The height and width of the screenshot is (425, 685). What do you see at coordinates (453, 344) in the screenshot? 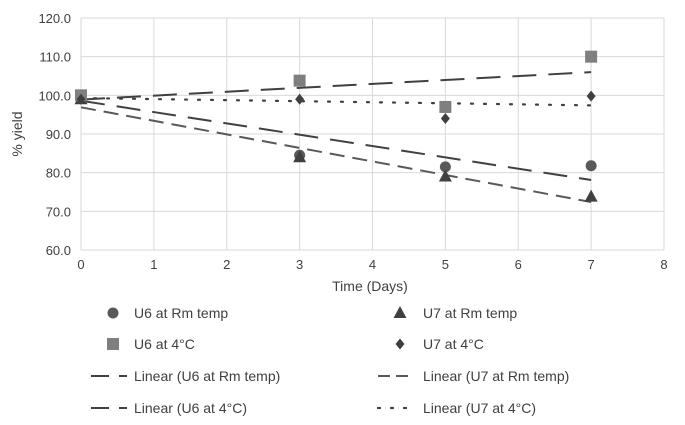
I see `legend-label: U7 at 4°C` at bounding box center [453, 344].